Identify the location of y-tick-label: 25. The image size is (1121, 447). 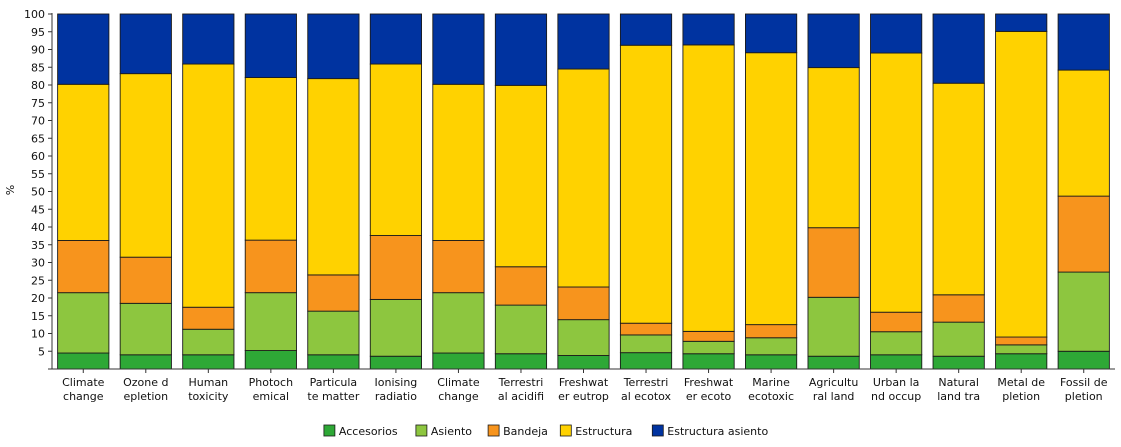
(38, 280).